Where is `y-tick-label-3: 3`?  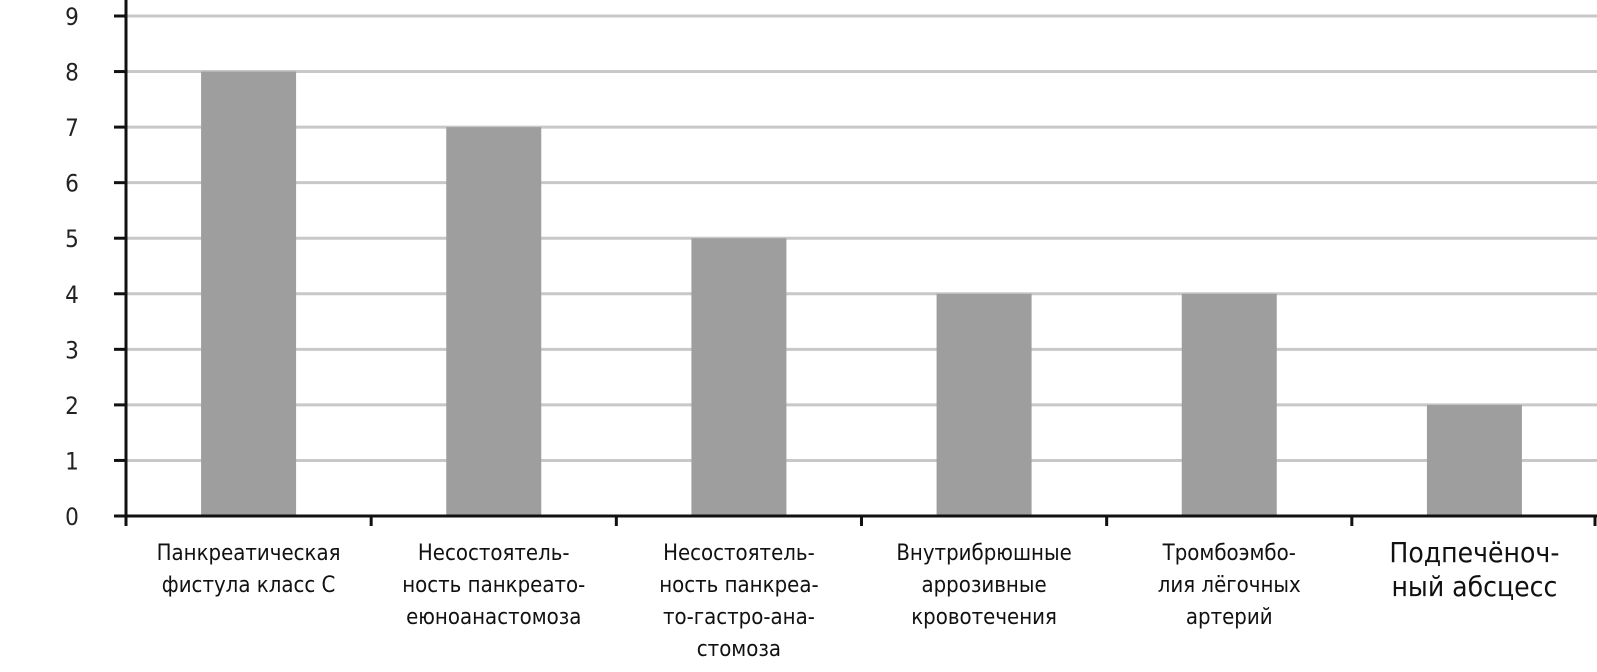
y-tick-label-3: 3 is located at coordinates (72, 350).